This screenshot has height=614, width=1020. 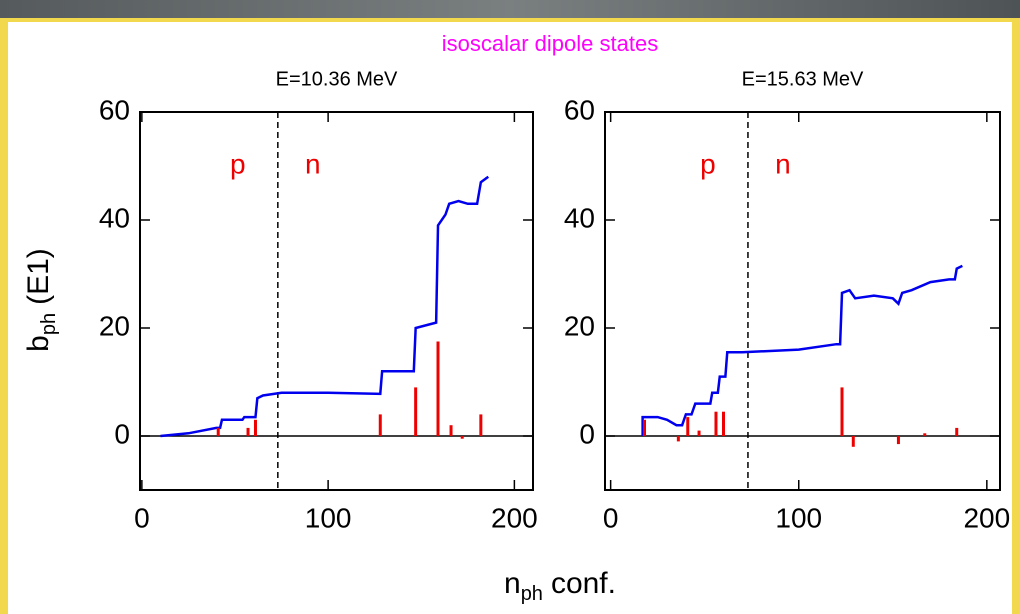 I want to click on panel-title: E=10.36 MeV, so click(x=337, y=79).